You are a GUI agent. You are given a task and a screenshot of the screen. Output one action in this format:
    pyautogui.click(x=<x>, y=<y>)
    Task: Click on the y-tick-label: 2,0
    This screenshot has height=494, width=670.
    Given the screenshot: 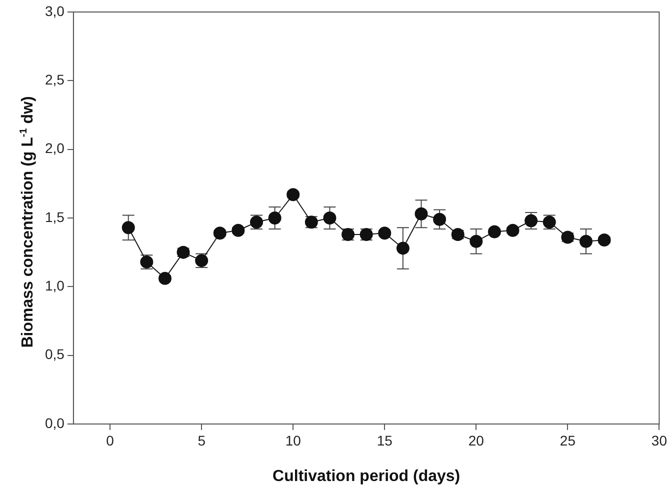 What is the action you would take?
    pyautogui.click(x=54, y=148)
    